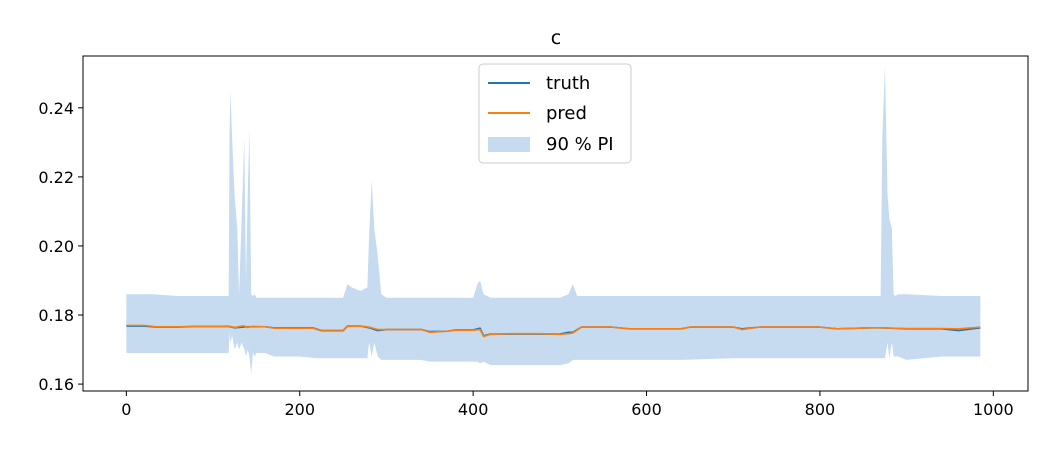  I want to click on legend-band-swatch, so click(509, 144).